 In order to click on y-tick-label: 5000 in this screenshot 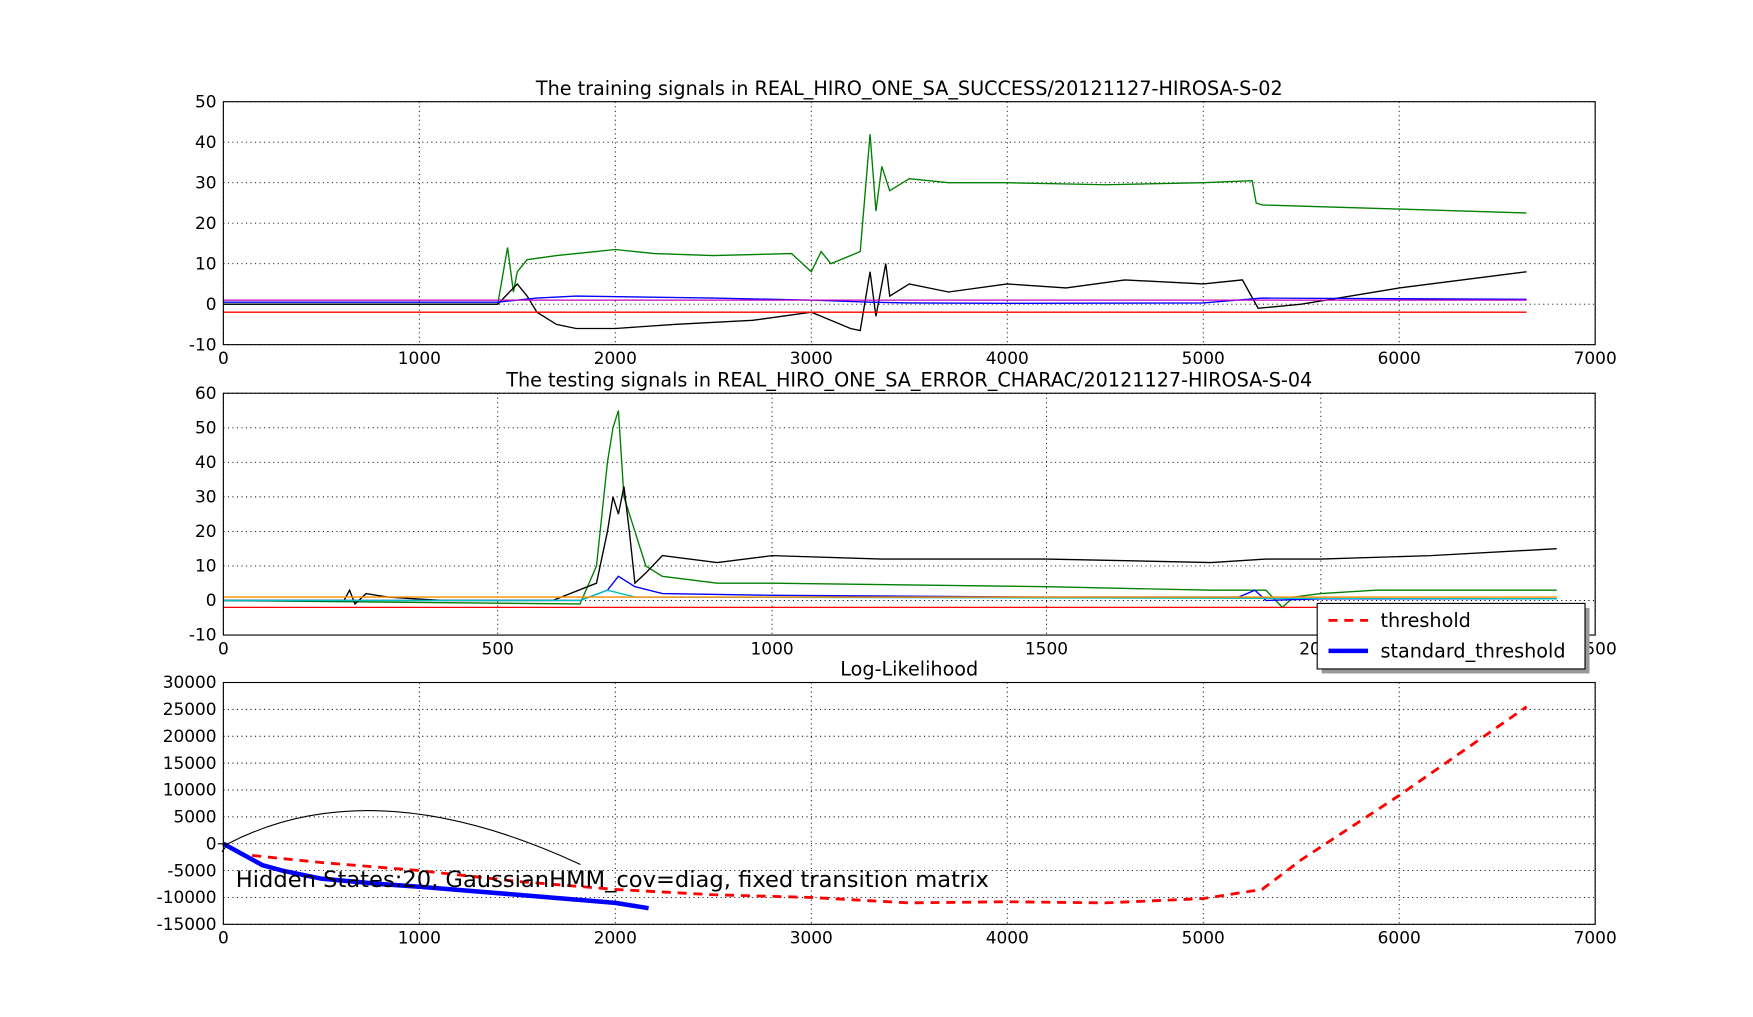, I will do `click(194, 817)`.